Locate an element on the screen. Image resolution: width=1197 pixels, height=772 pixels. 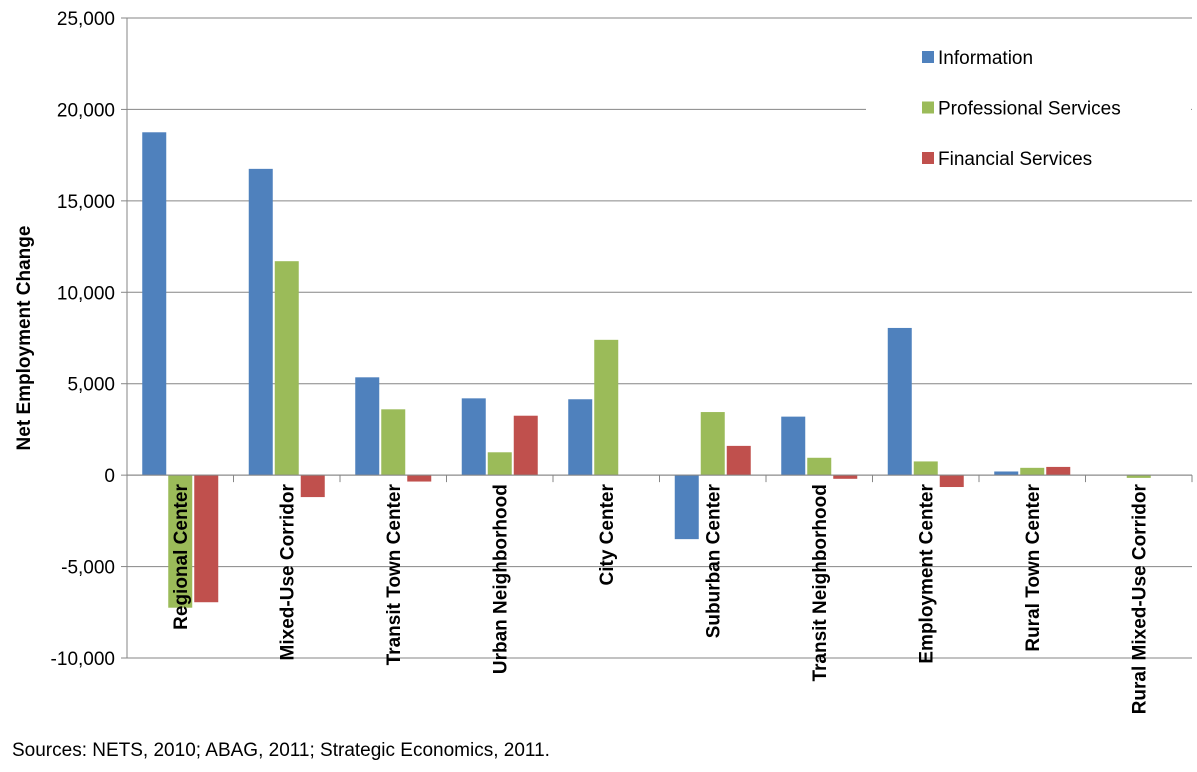
y-tick-label: 25,000 is located at coordinates (86, 19).